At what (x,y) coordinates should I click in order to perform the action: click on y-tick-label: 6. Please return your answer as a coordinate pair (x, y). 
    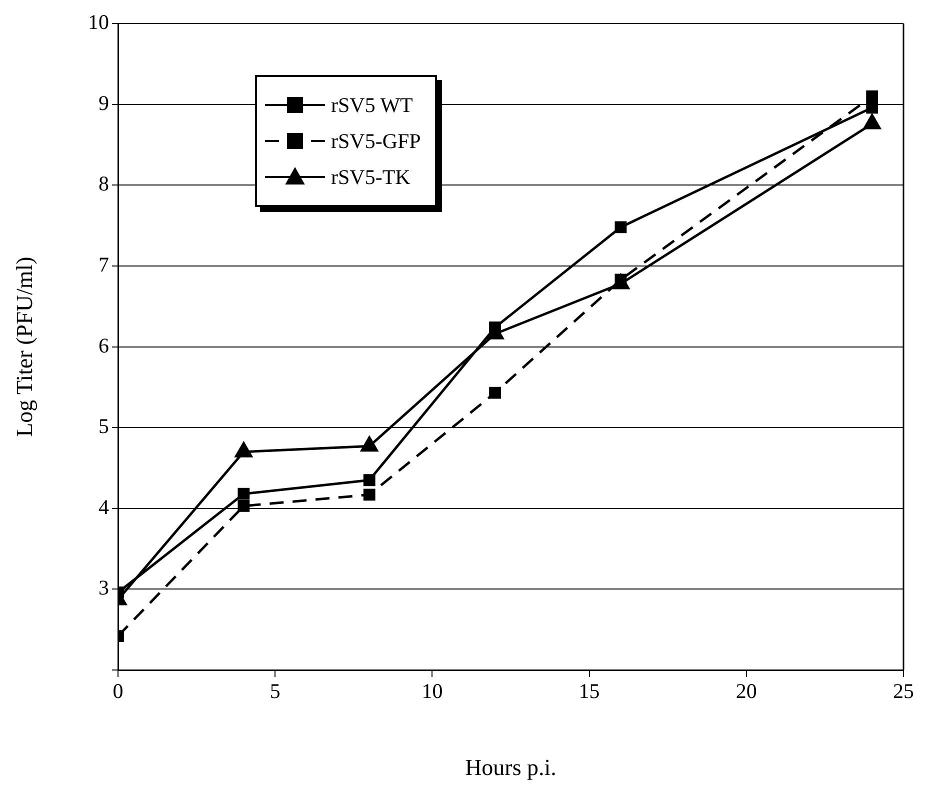
    Looking at the image, I should click on (103, 345).